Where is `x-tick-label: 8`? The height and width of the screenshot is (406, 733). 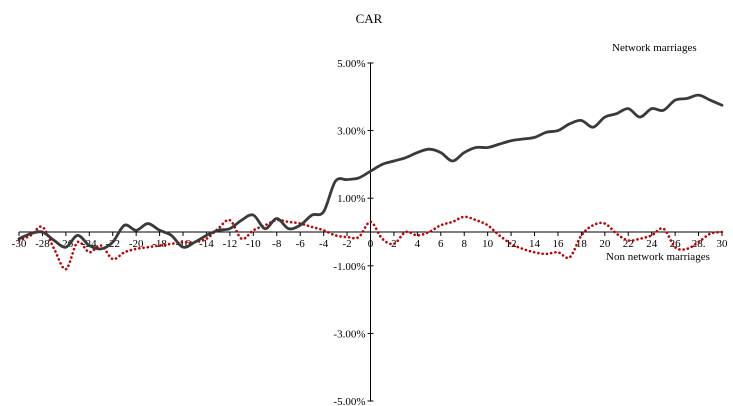
x-tick-label: 8 is located at coordinates (464, 244).